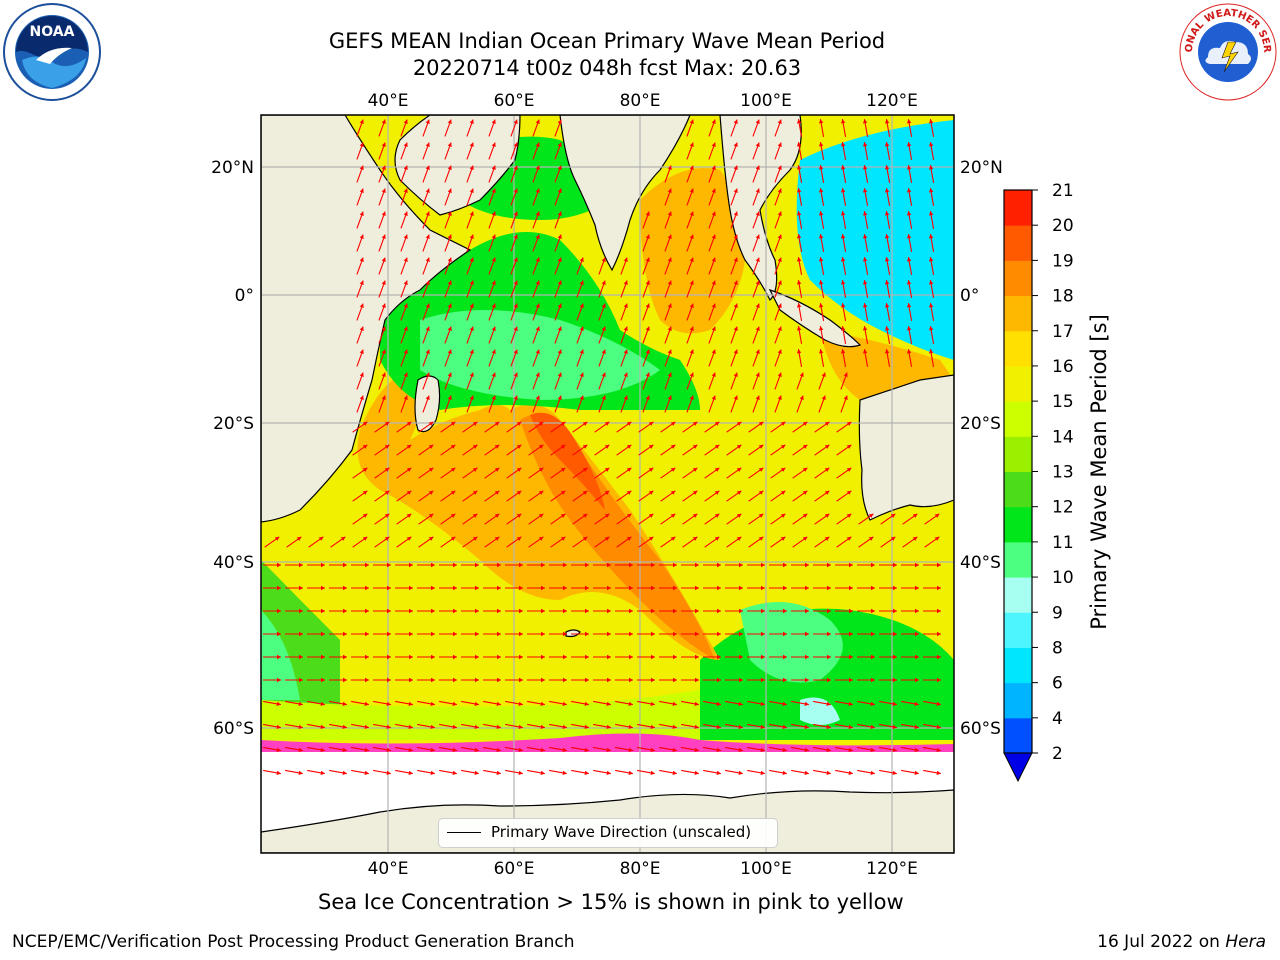 Image resolution: width=1280 pixels, height=960 pixels. I want to click on lon-label-bottom: 120°E, so click(892, 869).